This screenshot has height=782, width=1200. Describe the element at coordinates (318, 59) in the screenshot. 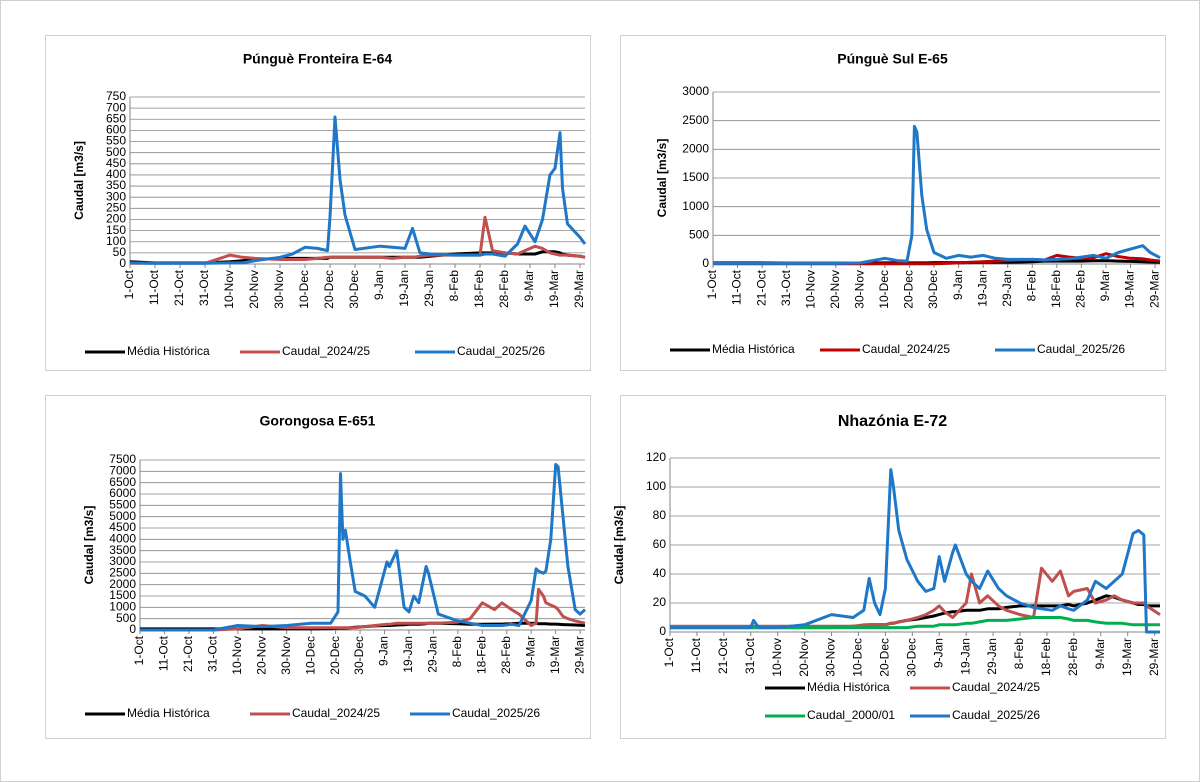

I see `chart-title: Púnguè Fronteira E-64` at that location.